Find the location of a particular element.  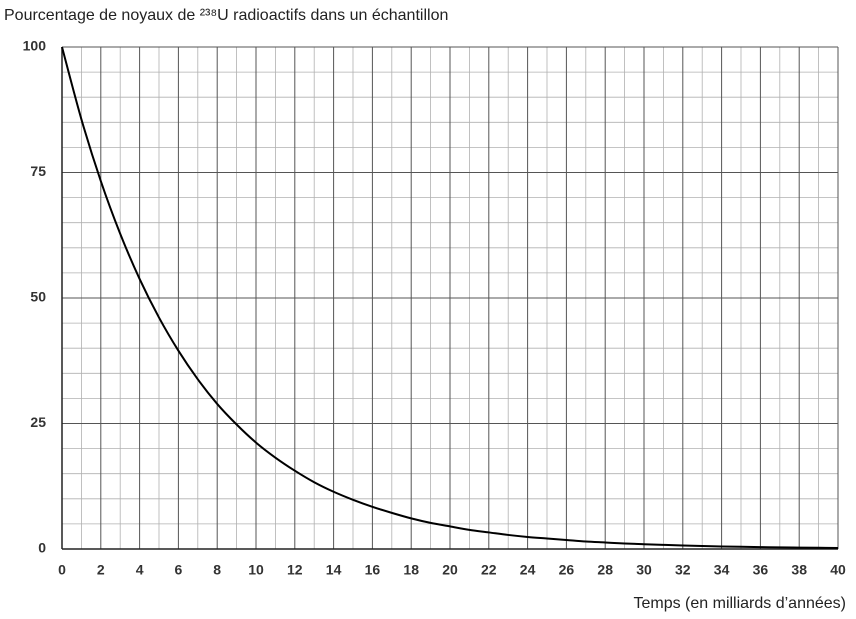

y-tick-label: 50 is located at coordinates (38, 297).